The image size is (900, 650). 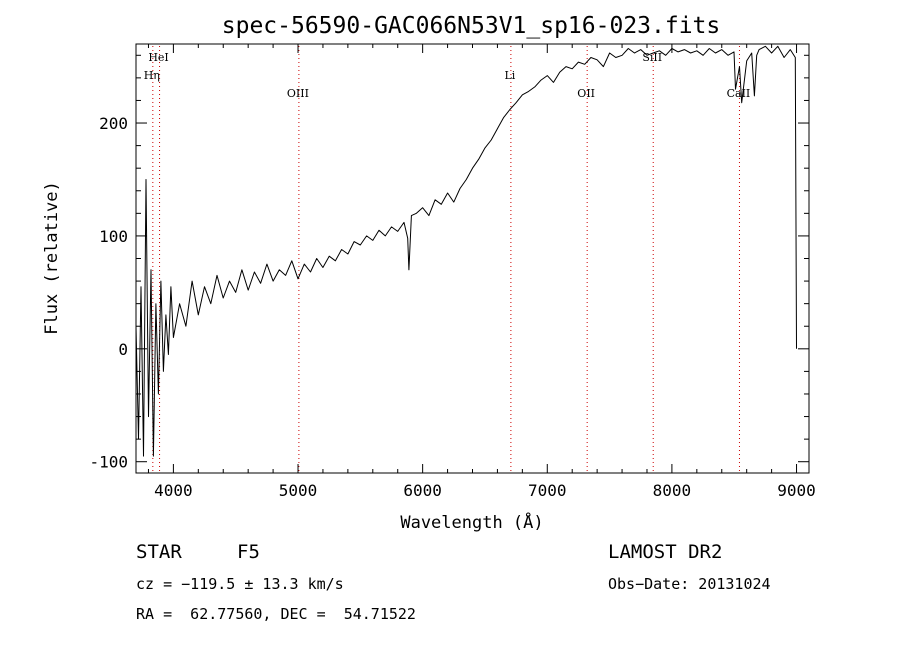 What do you see at coordinates (108, 462) in the screenshot?
I see `y-tick-label: -100` at bounding box center [108, 462].